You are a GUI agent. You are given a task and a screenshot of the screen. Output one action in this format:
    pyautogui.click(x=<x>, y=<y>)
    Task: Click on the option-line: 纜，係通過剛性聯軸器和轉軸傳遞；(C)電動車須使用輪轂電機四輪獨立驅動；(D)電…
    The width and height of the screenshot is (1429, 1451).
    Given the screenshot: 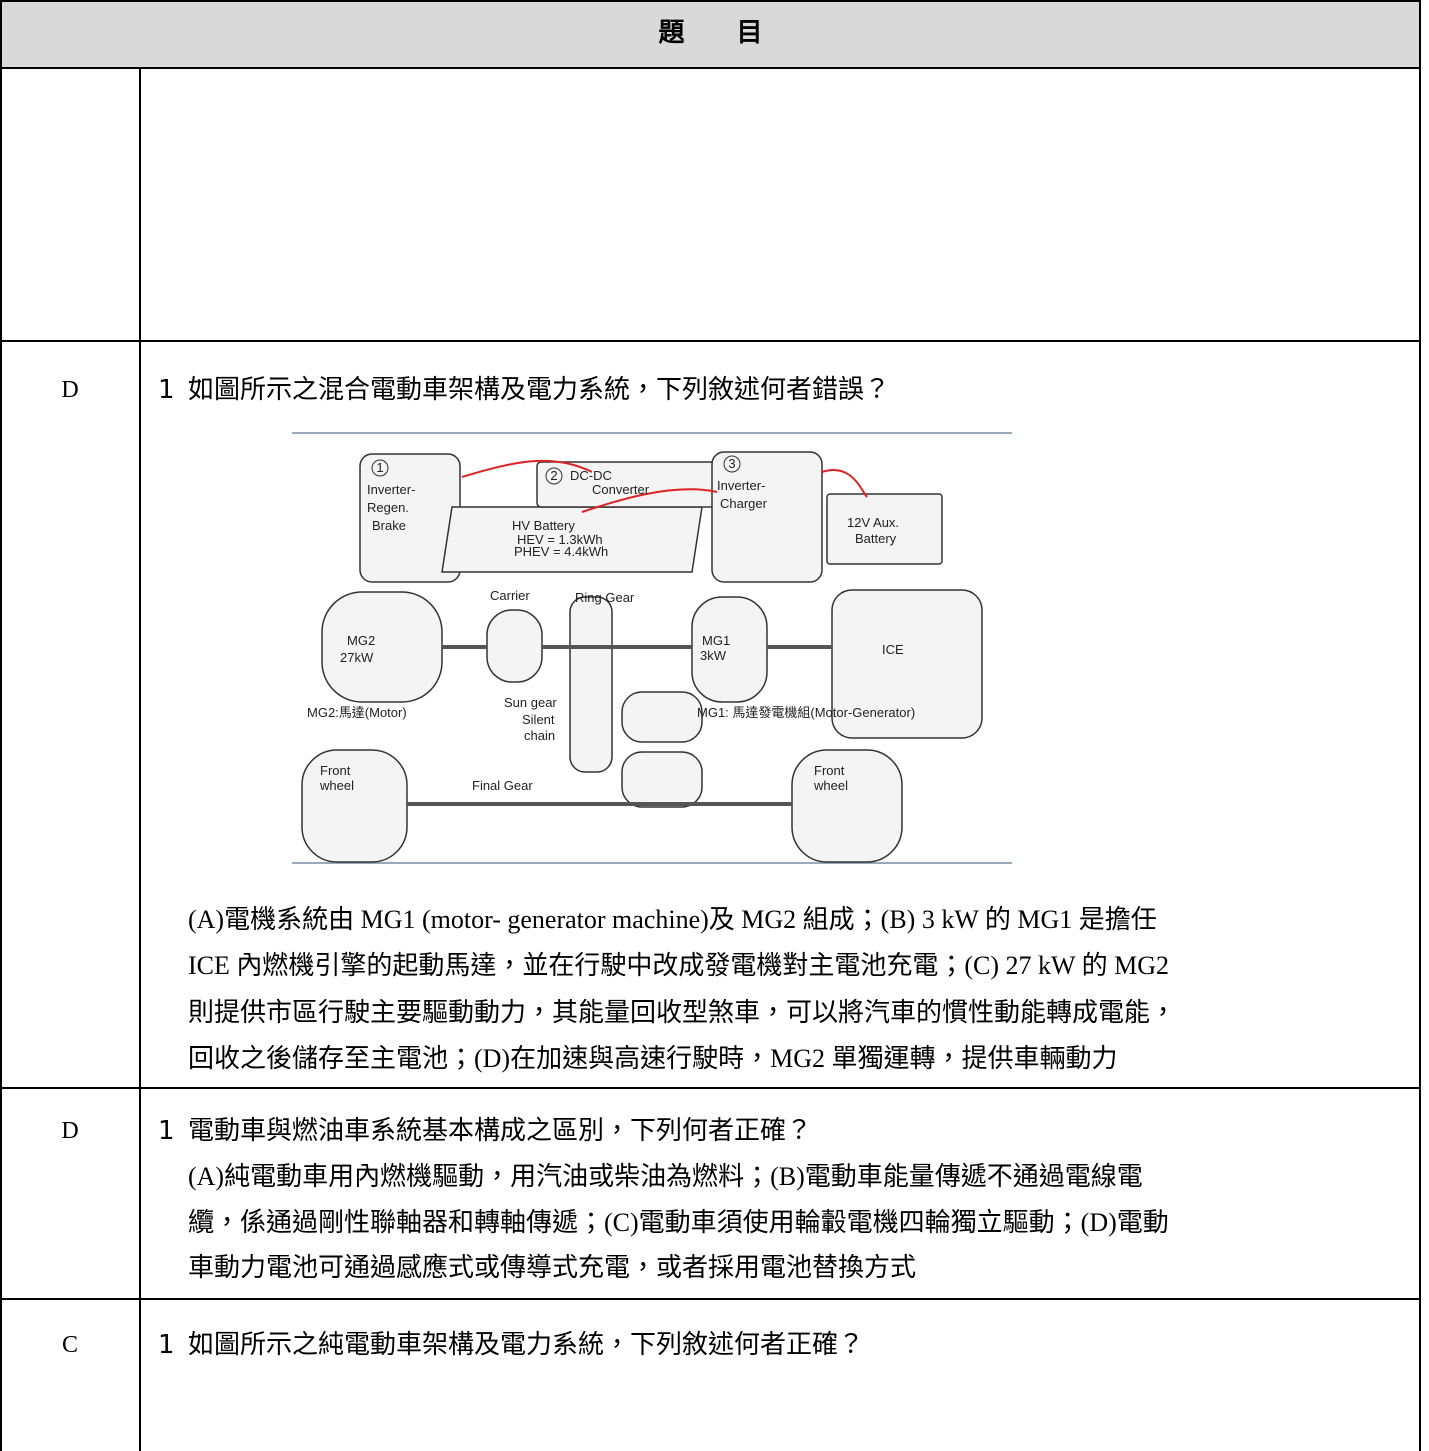 What is the action you would take?
    pyautogui.click(x=678, y=1222)
    